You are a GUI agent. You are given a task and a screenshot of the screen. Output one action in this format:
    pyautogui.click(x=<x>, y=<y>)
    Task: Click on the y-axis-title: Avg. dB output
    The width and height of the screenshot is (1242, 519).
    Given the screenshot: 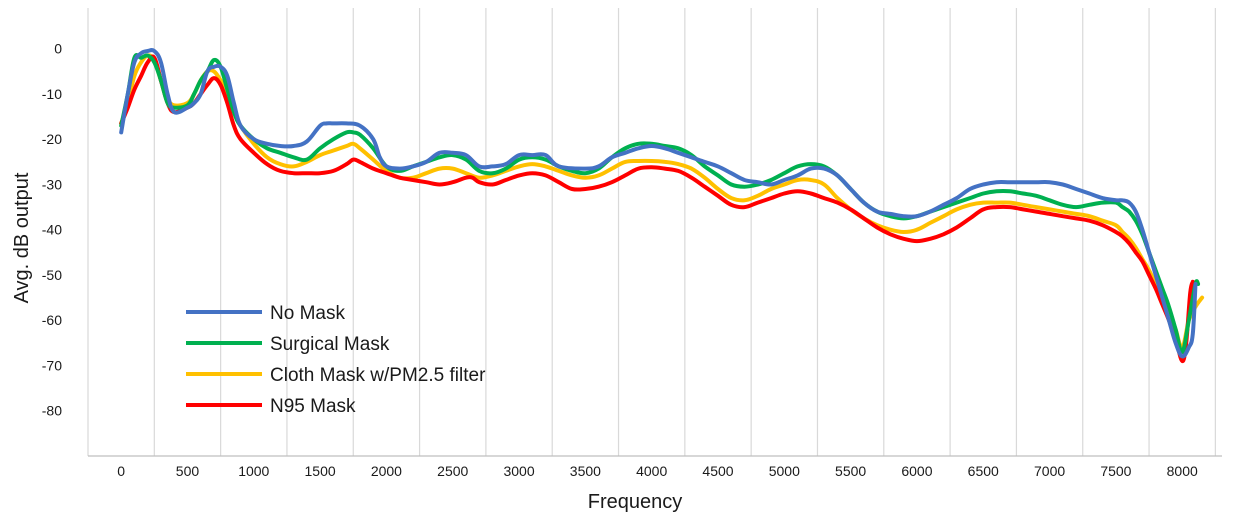 What is the action you would take?
    pyautogui.click(x=22, y=237)
    